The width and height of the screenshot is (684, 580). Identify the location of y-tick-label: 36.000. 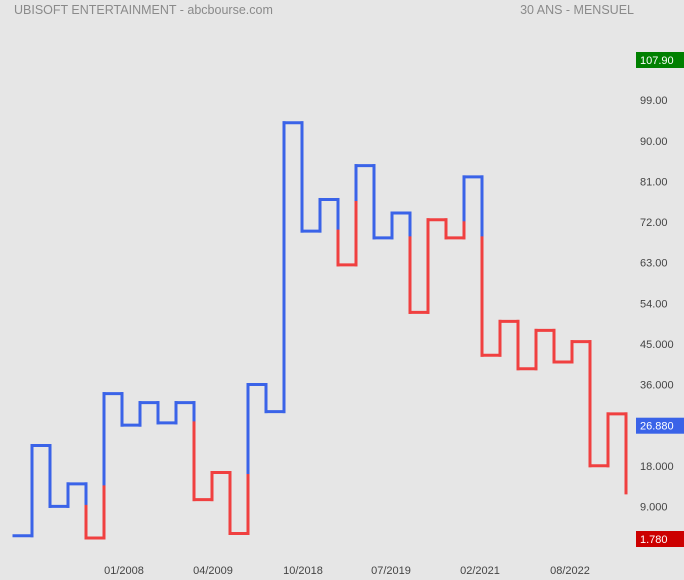
(657, 386).